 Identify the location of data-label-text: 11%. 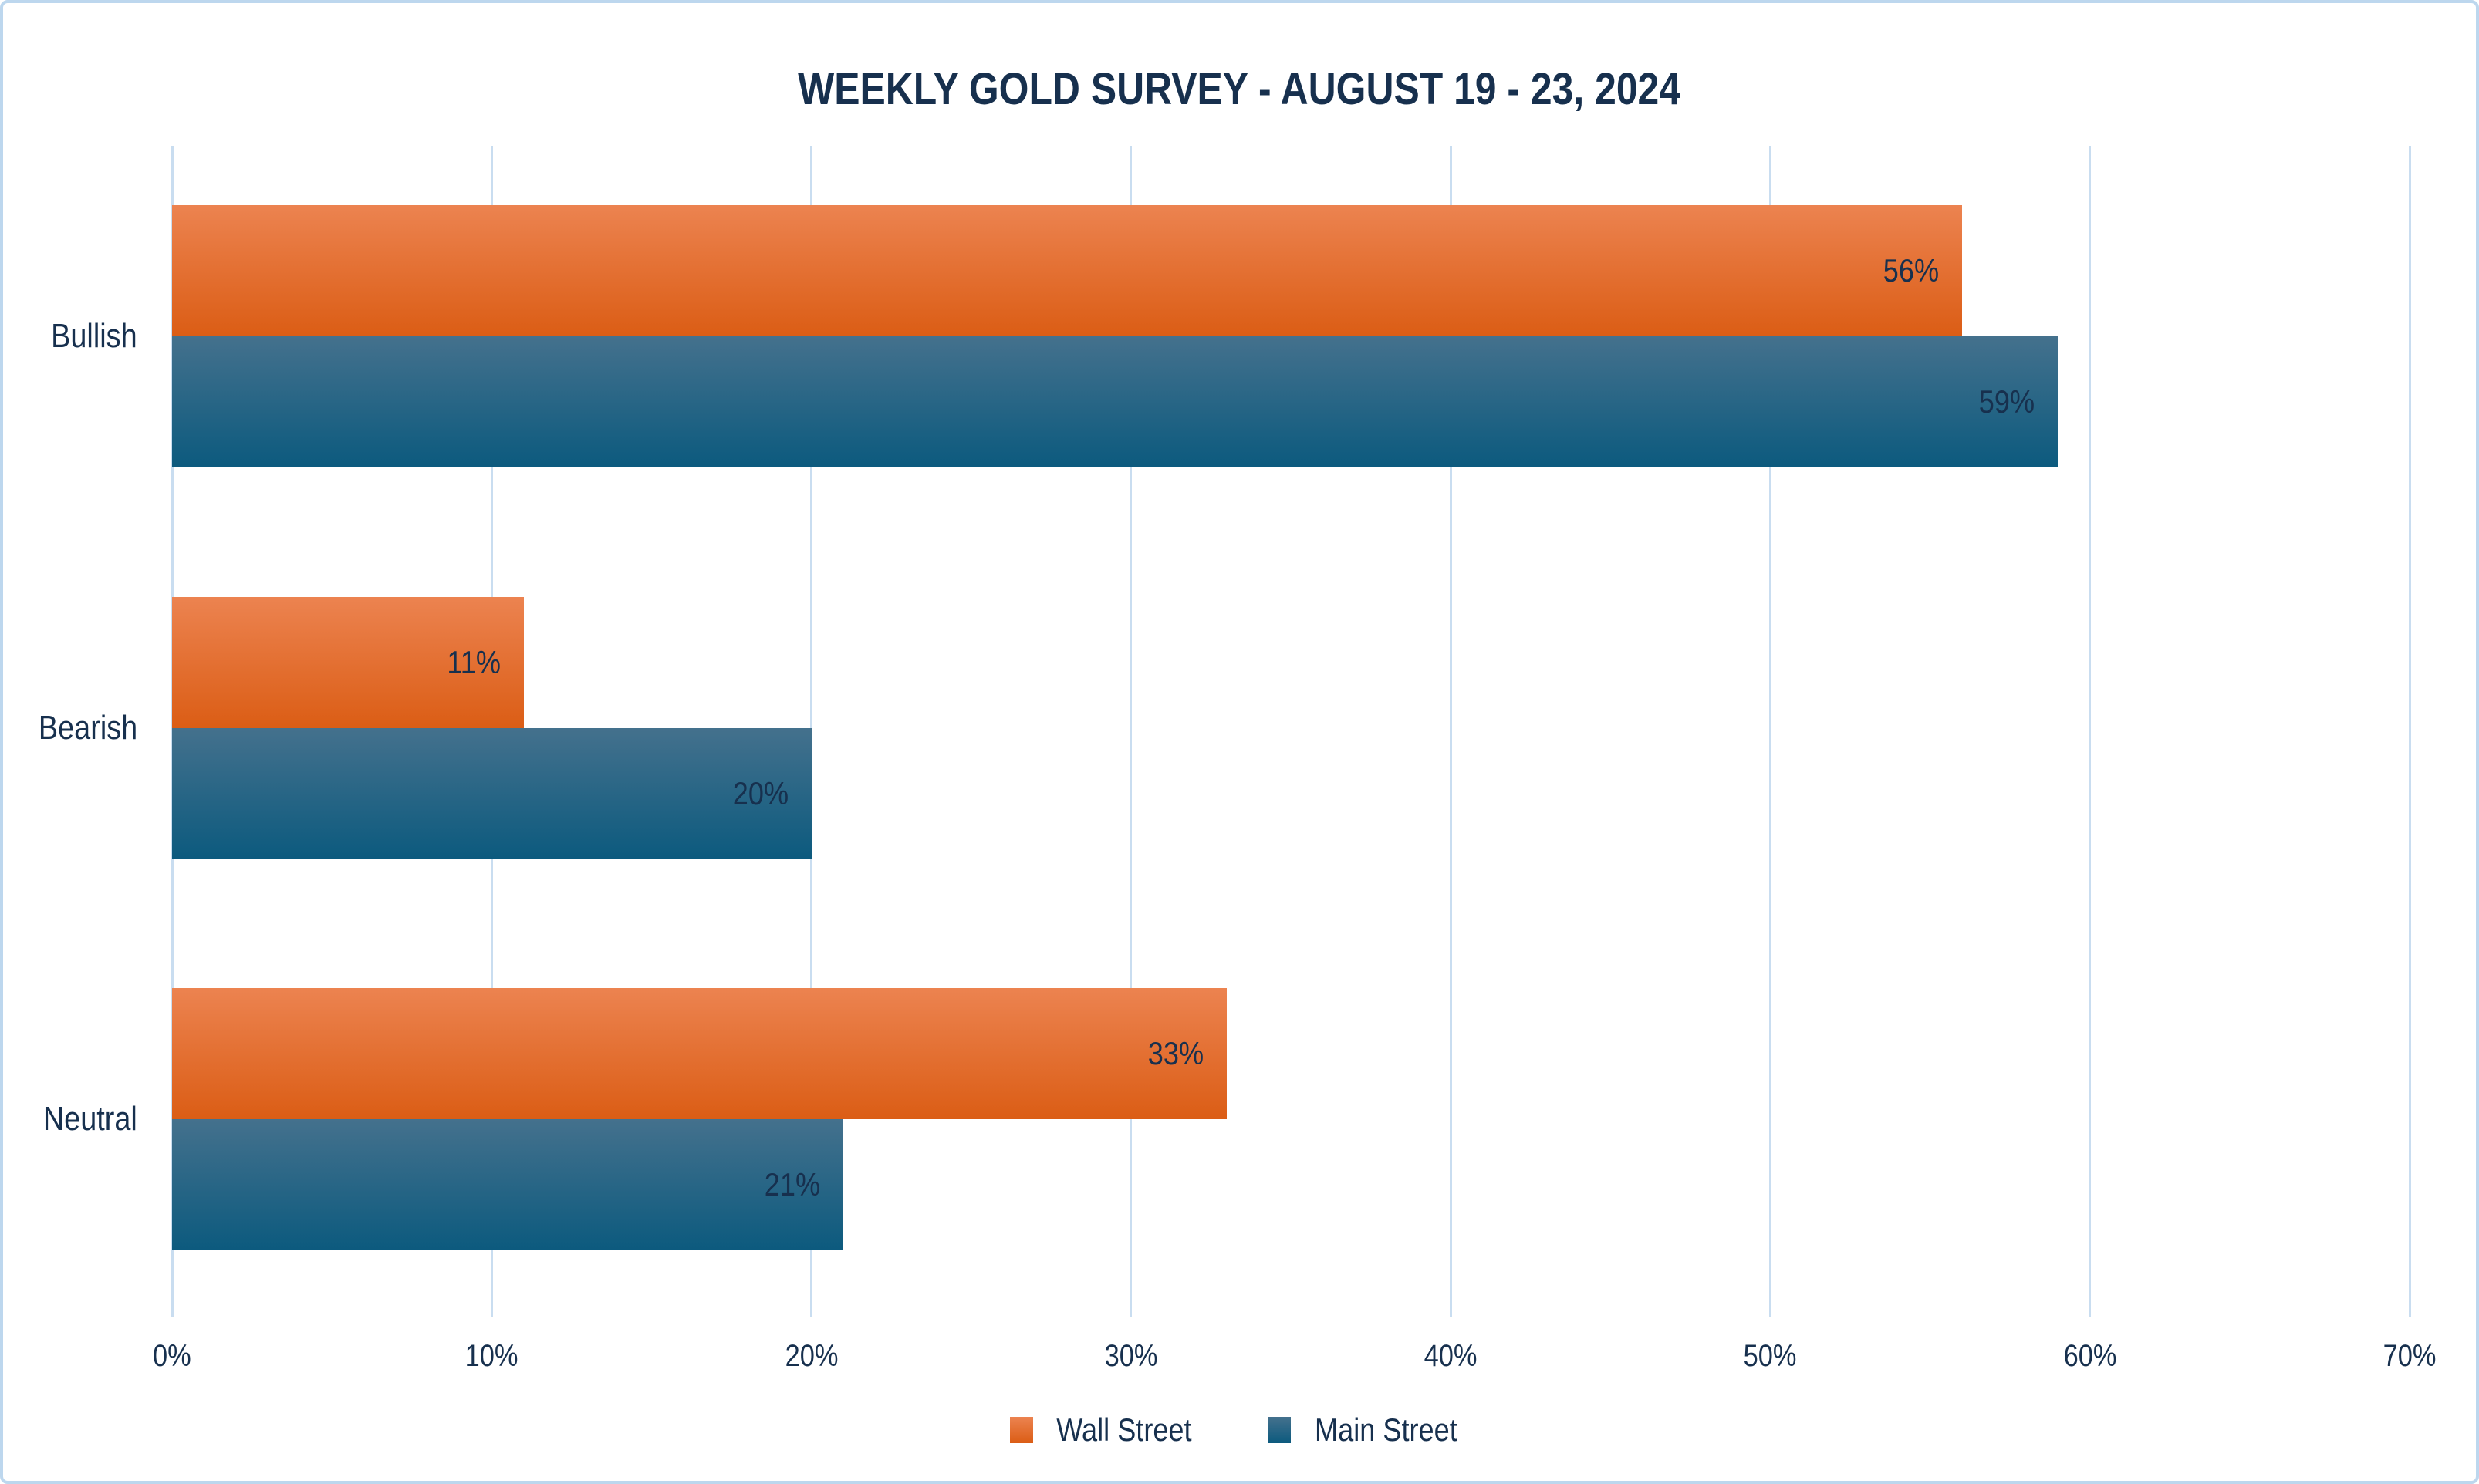
(474, 662).